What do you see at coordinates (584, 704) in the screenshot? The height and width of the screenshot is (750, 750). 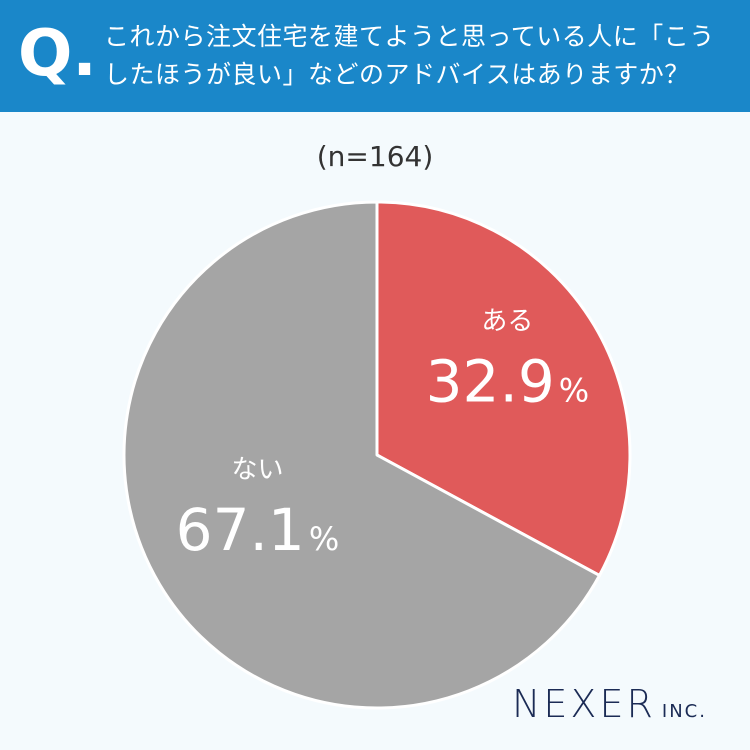 I see `logo-name: NEXER` at bounding box center [584, 704].